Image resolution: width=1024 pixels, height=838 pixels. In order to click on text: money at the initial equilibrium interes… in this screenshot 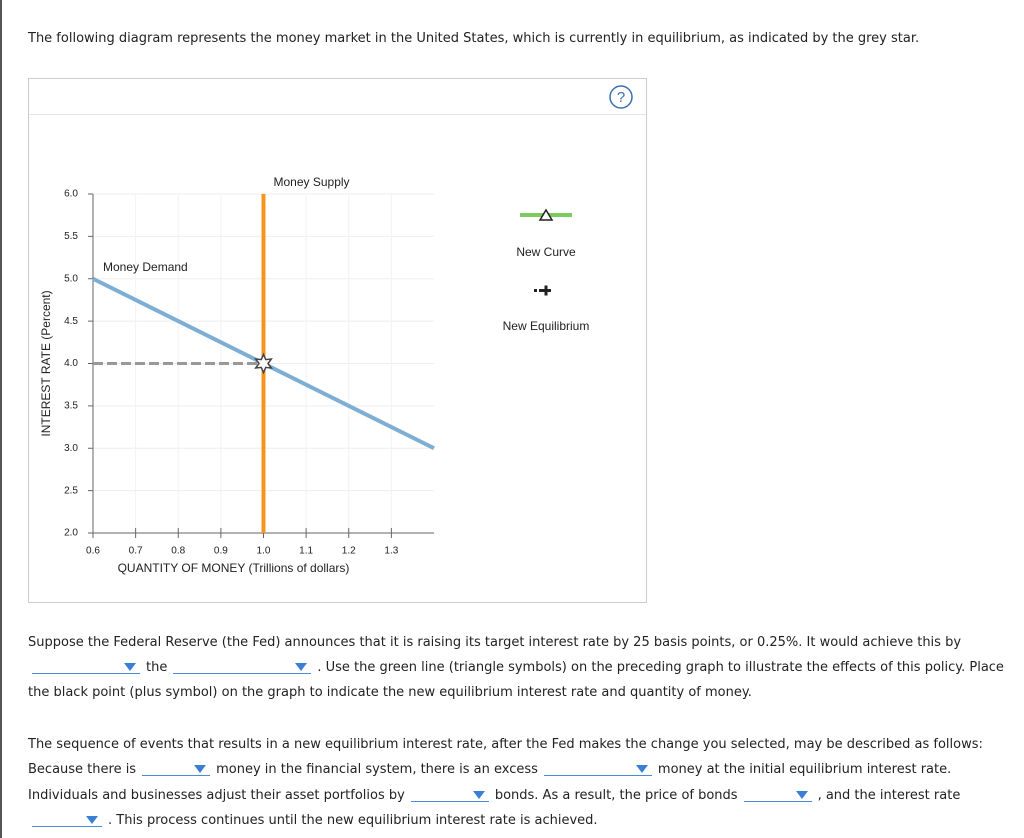, I will do `click(804, 769)`.